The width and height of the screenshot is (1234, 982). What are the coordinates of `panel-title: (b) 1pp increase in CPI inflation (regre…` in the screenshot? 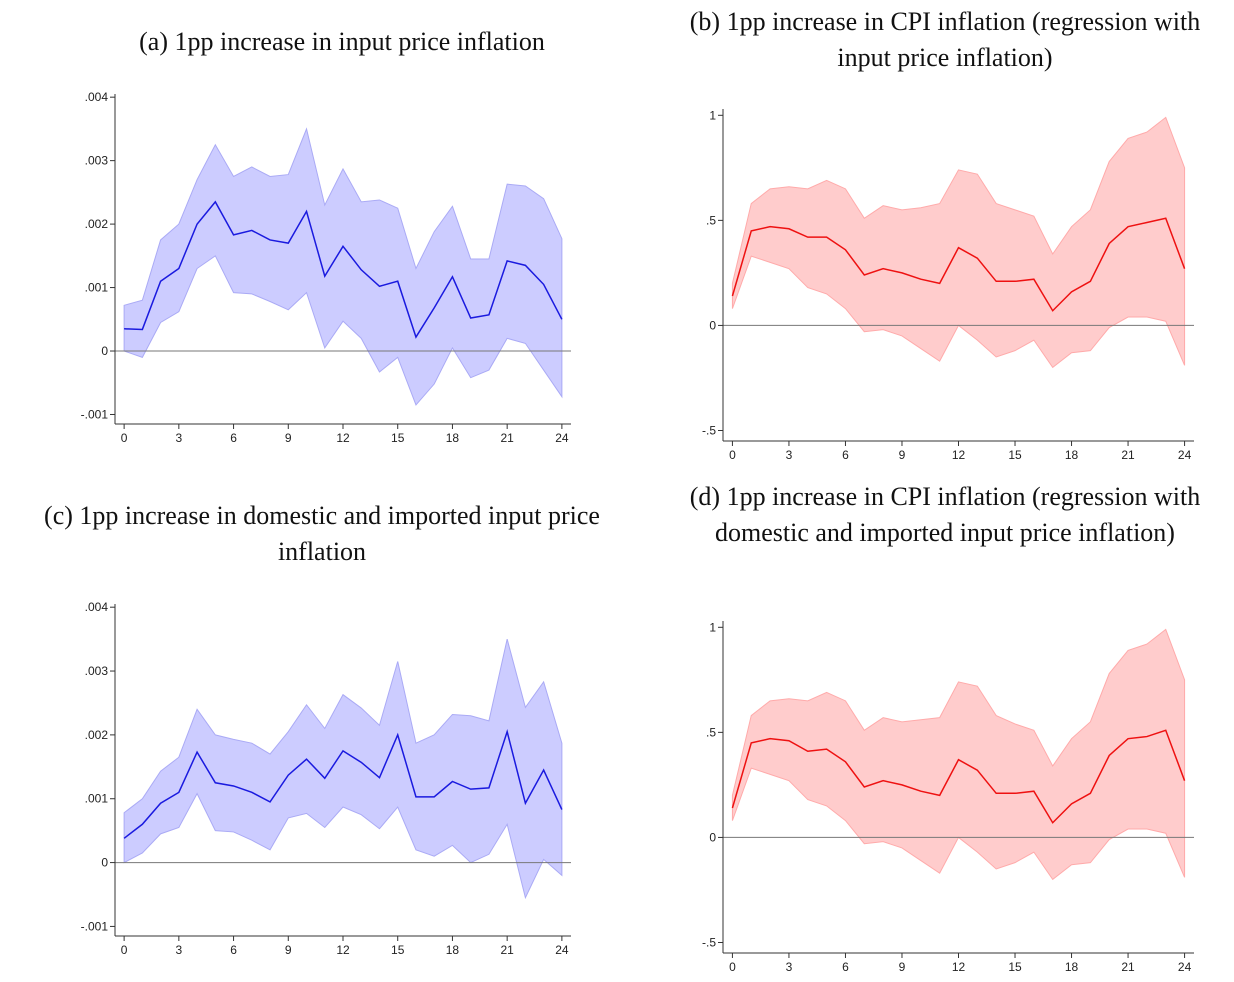 It's located at (945, 39).